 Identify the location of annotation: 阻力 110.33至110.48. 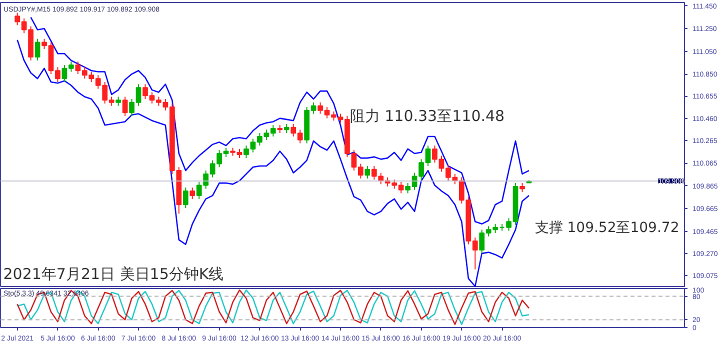
(427, 116).